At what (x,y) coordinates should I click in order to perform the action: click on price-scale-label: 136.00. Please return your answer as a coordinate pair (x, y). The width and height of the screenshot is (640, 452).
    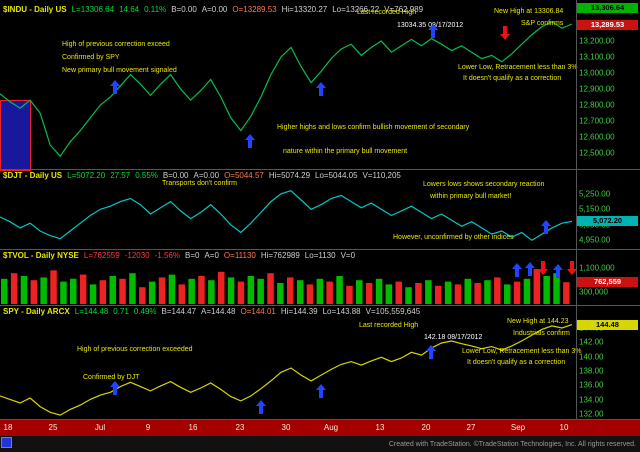
    Looking at the image, I should click on (591, 385).